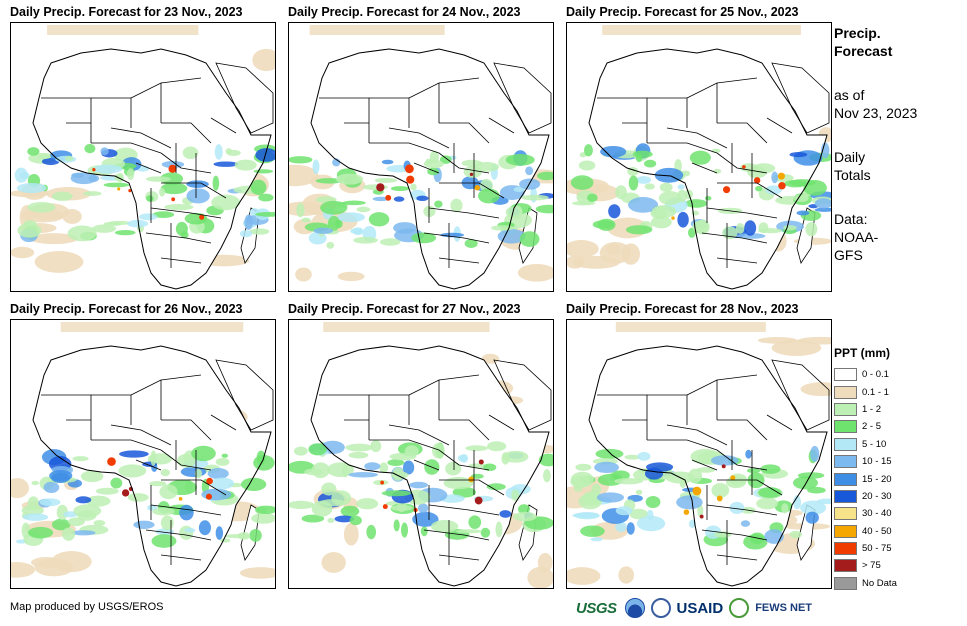 The image size is (967, 626). What do you see at coordinates (144, 148) in the screenshot?
I see `forecast-panel-day1: Daily Precip. Forecast for 23 Nov., 2023` at bounding box center [144, 148].